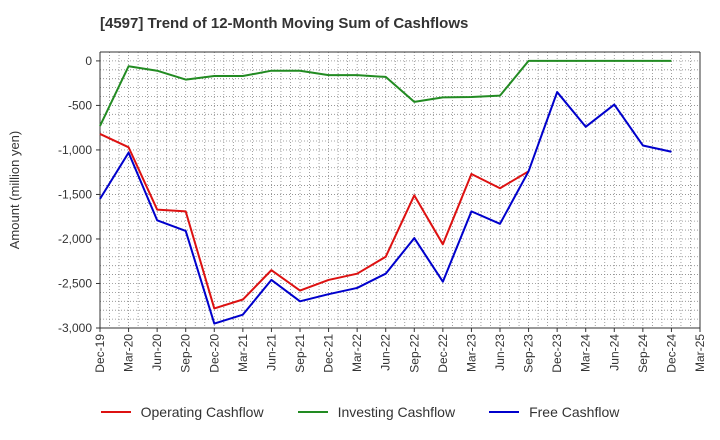  What do you see at coordinates (396, 412) in the screenshot?
I see `legend-label-investing: Investing Cashflow` at bounding box center [396, 412].